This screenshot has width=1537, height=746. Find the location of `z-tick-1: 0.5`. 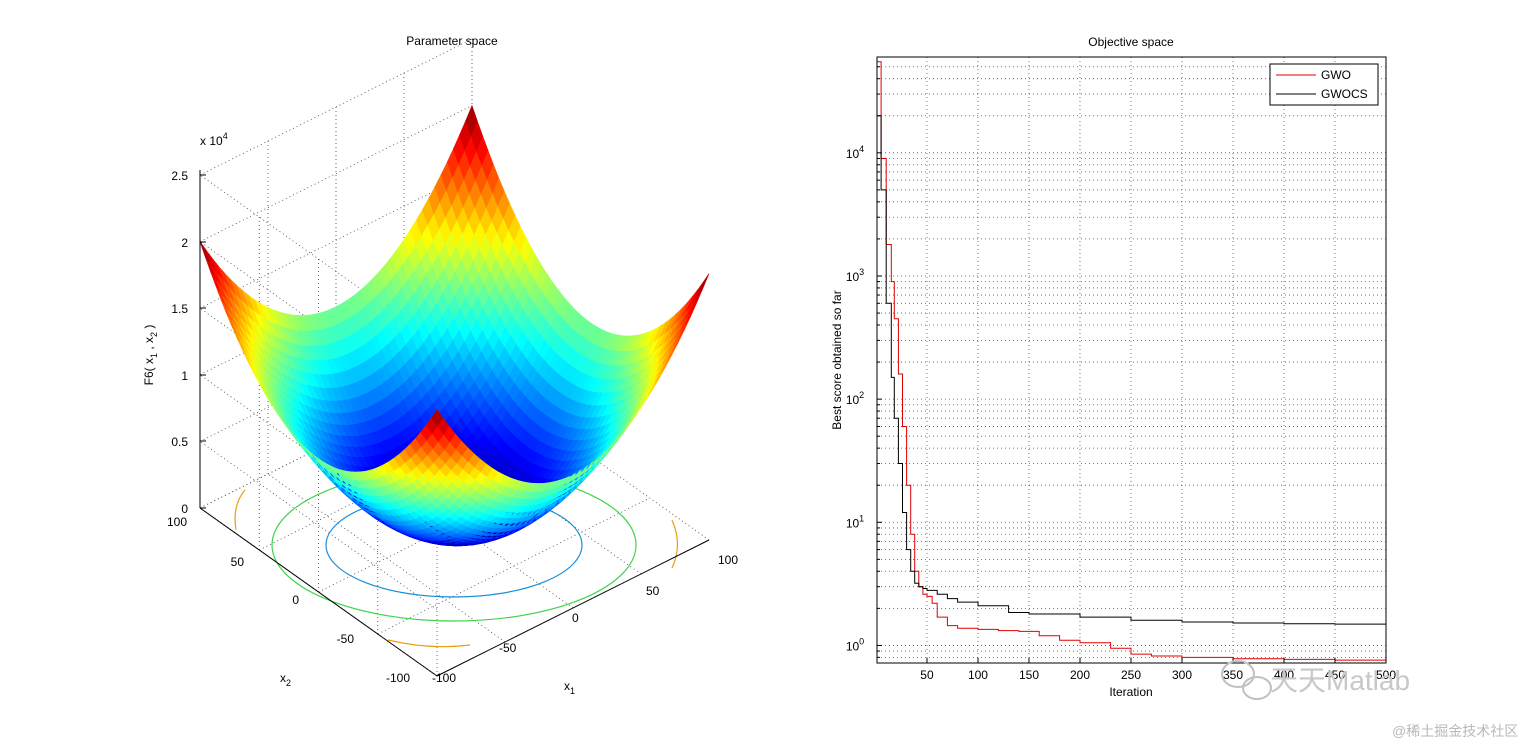

z-tick-1: 0.5 is located at coordinates (179, 442).